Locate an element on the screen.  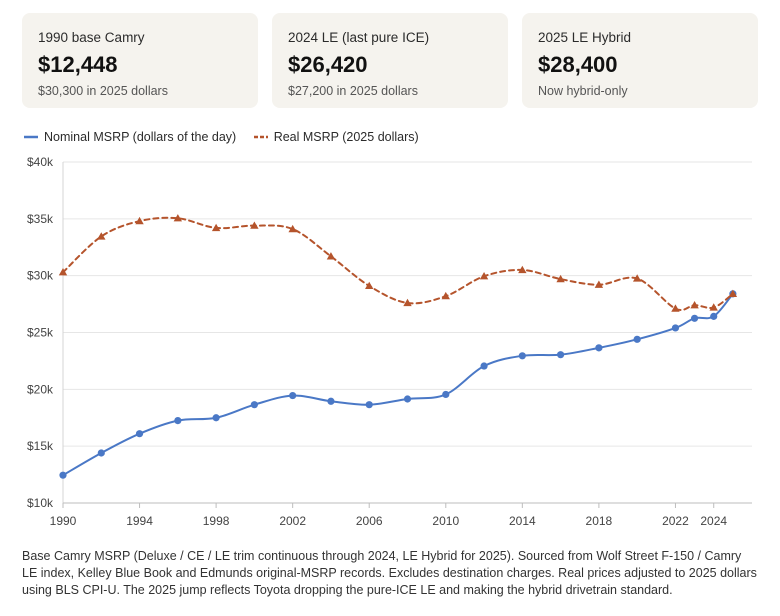
x-tick-label: 1994 is located at coordinates (139, 521).